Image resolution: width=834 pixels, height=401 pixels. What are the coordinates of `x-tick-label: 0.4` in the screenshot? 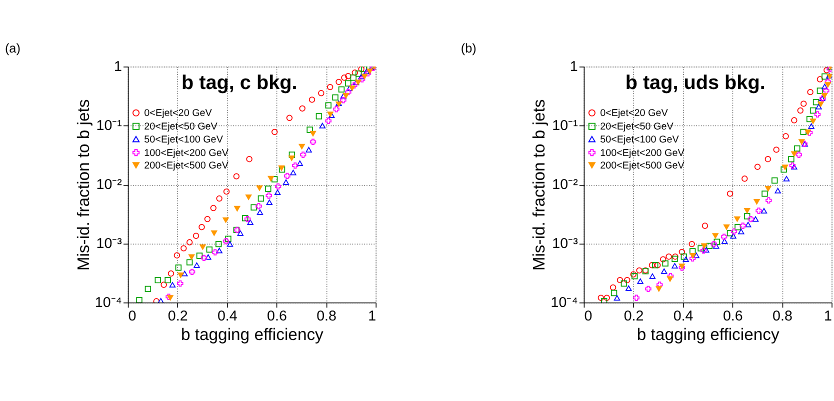 It's located at (683, 316).